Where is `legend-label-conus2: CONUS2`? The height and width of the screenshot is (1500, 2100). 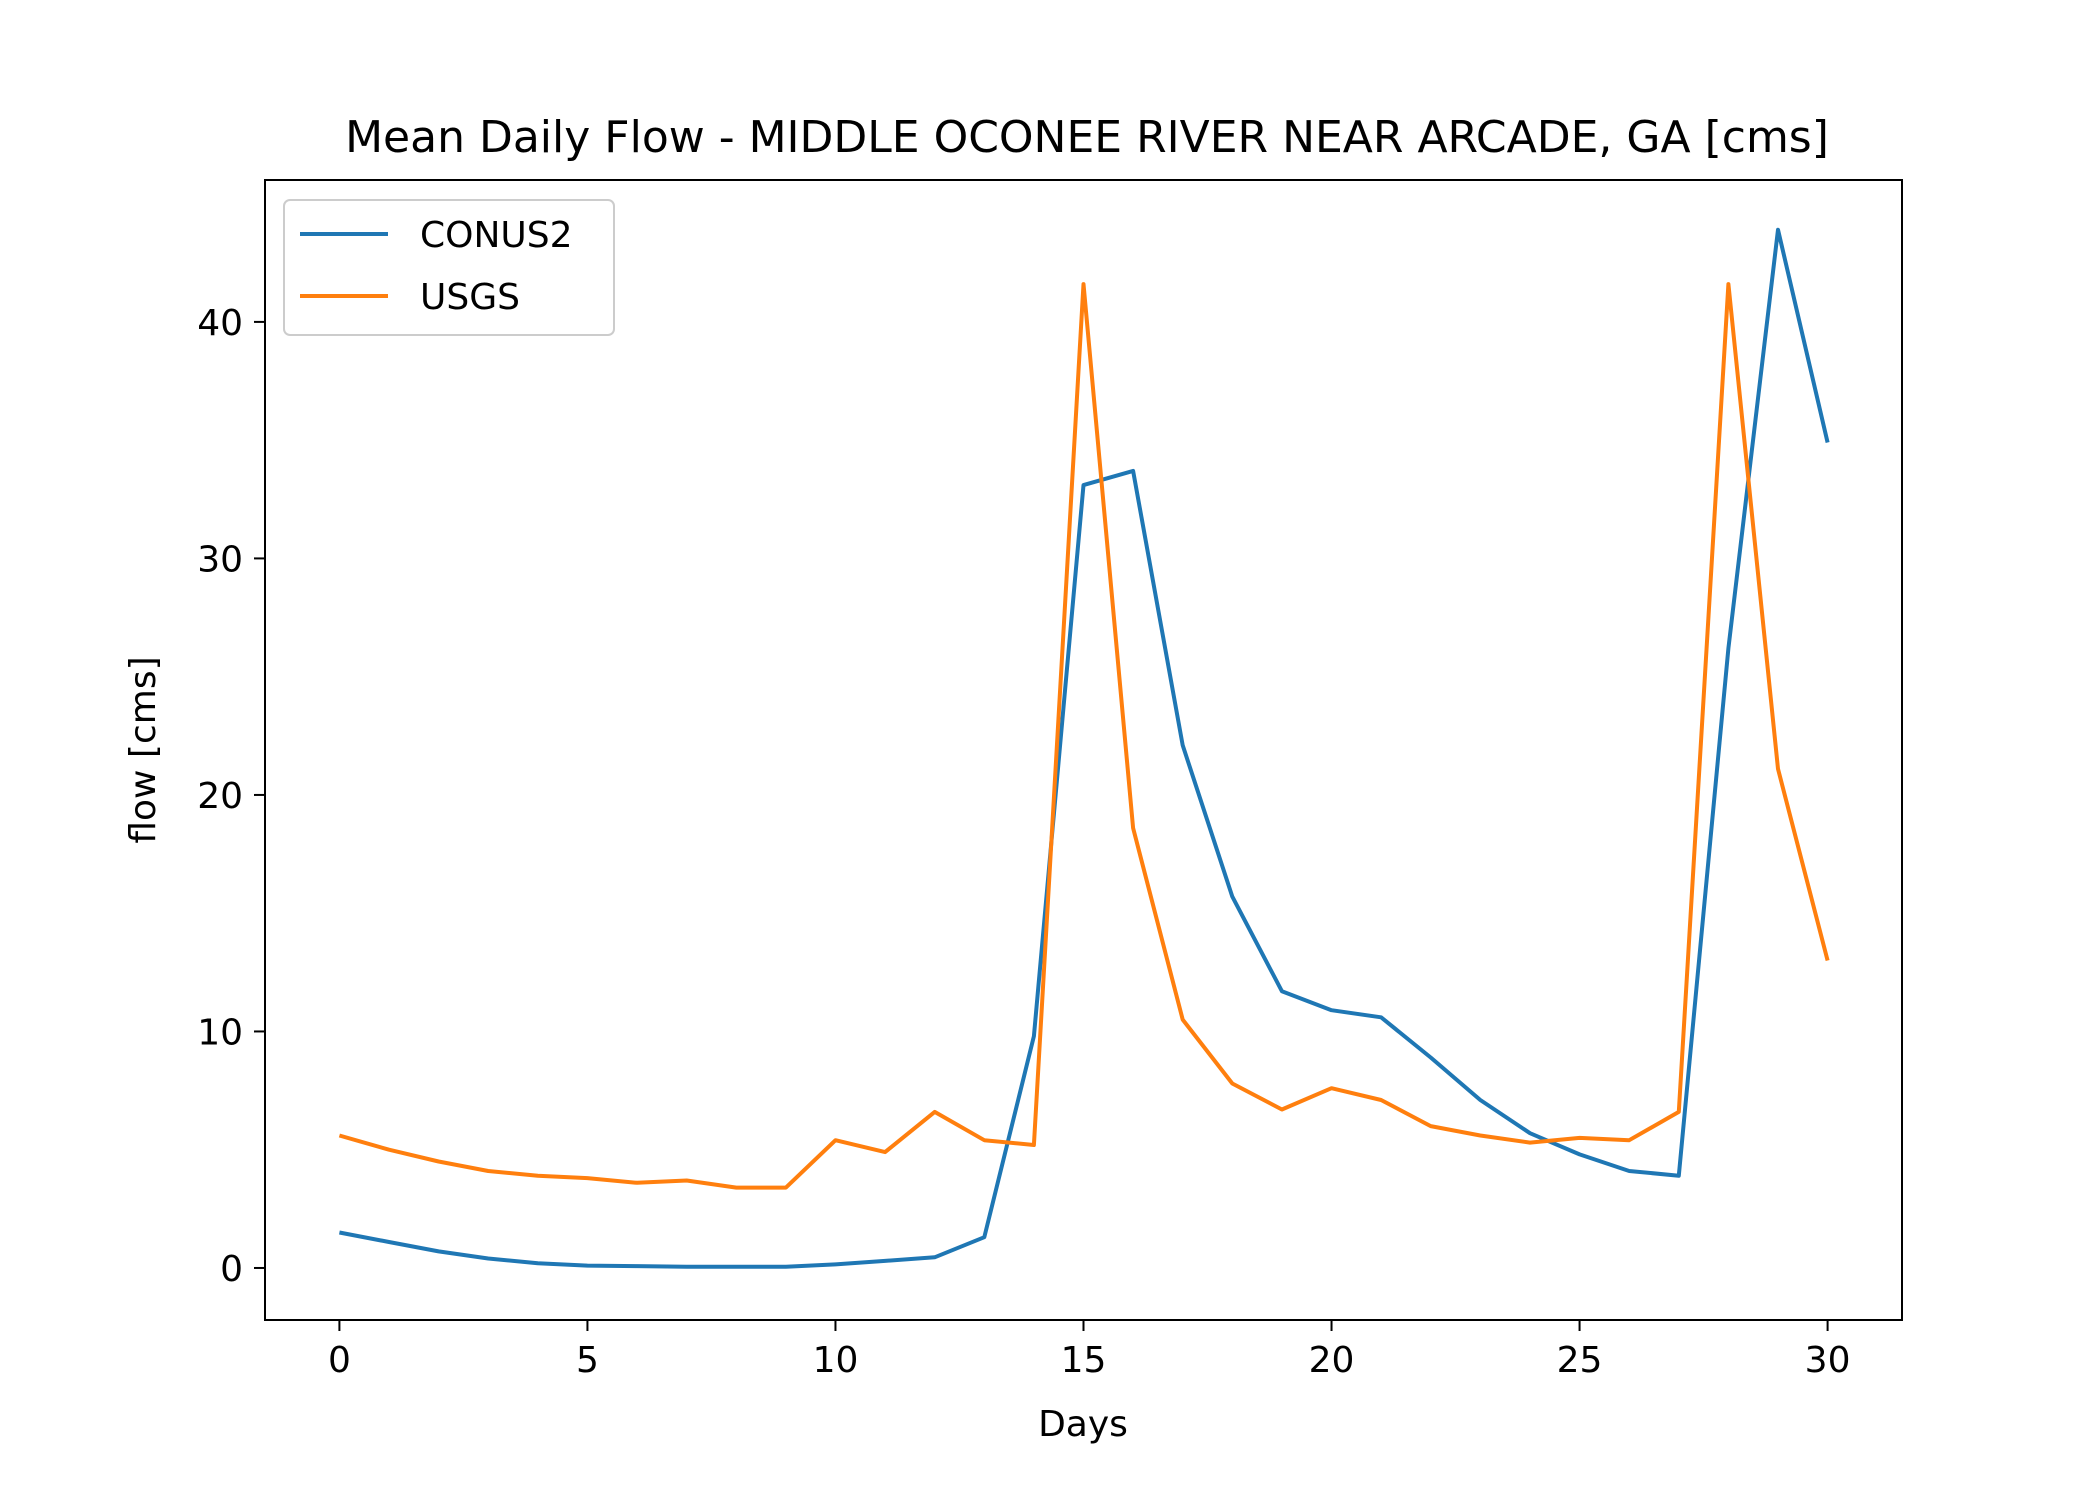
legend-label-conus2: CONUS2 is located at coordinates (496, 235).